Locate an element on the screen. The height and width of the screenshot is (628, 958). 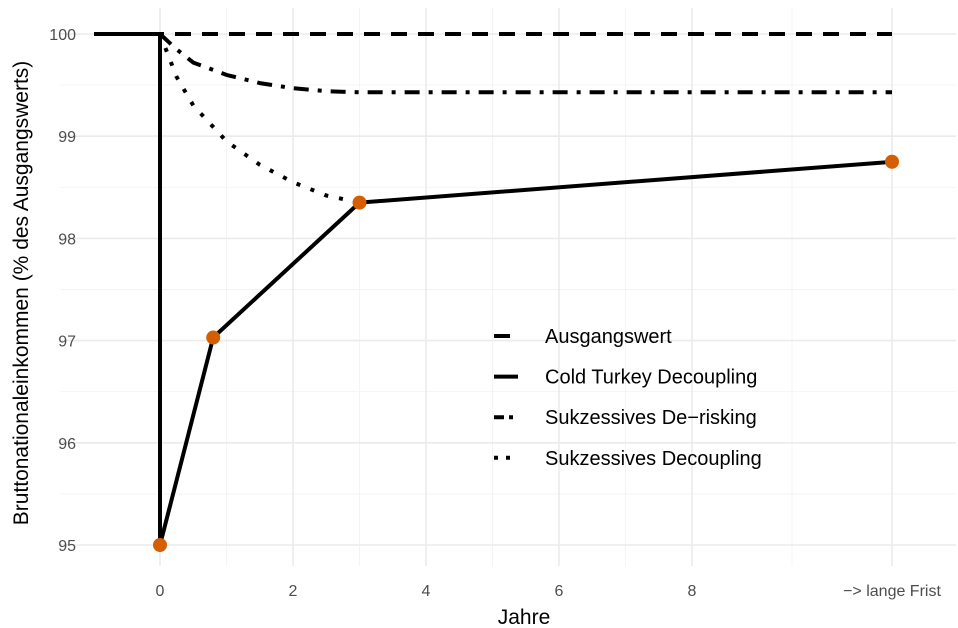
legend-label: Cold Turkey Decoupling is located at coordinates (651, 378).